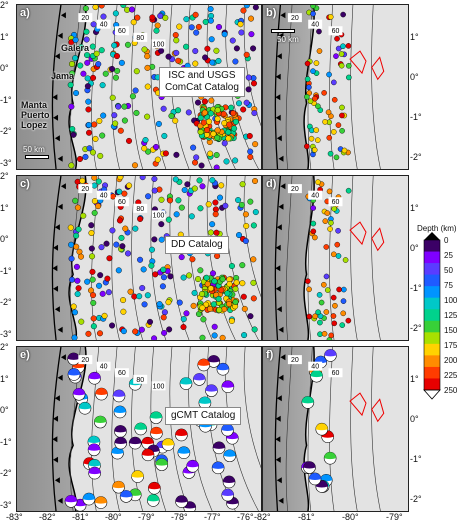  I want to click on svg-text: 20, so click(295, 189).